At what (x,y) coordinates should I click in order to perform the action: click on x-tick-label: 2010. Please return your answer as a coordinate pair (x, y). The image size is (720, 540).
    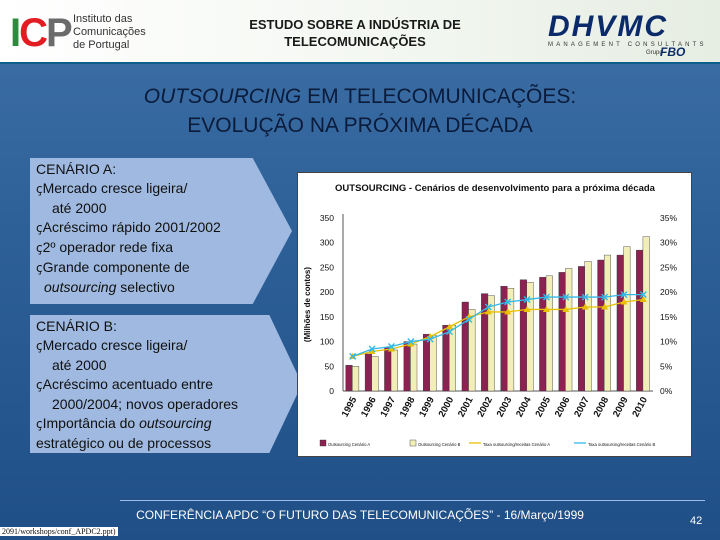
    Looking at the image, I should click on (640, 407).